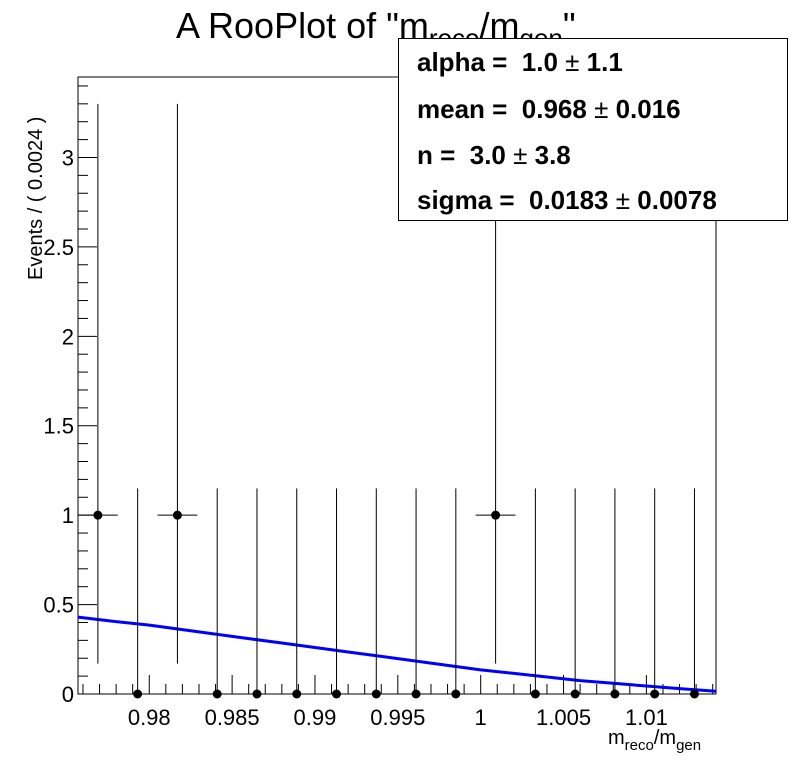 The image size is (796, 772). Describe the element at coordinates (68, 157) in the screenshot. I see `y-tick-label: 3` at that location.